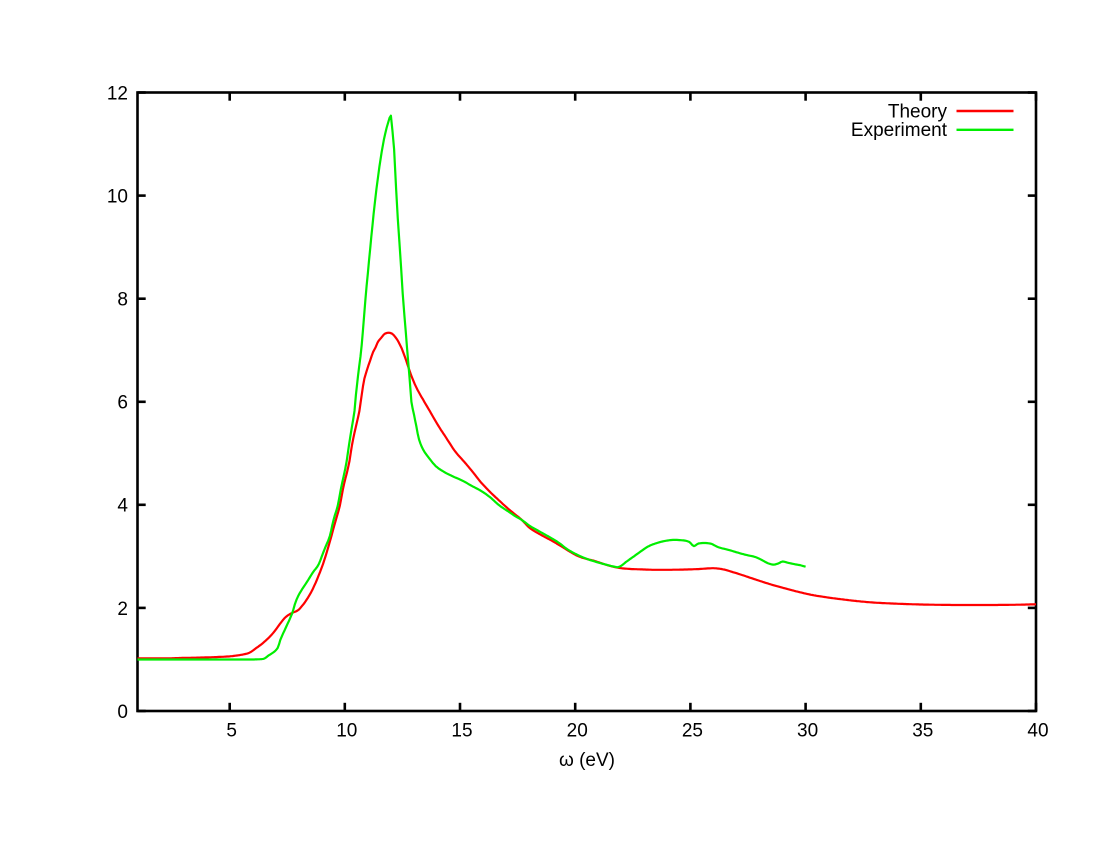  What do you see at coordinates (899, 130) in the screenshot?
I see `svg-text: Experiment` at bounding box center [899, 130].